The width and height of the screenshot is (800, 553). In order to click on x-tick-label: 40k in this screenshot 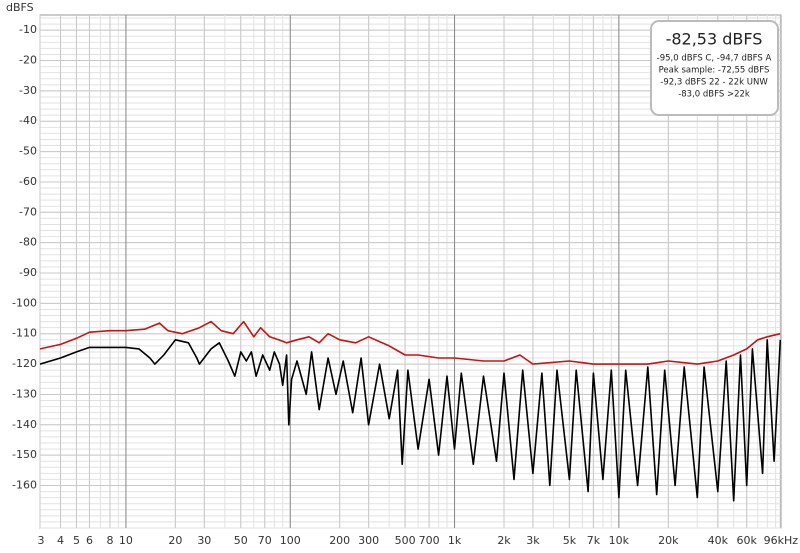, I will do `click(718, 540)`.